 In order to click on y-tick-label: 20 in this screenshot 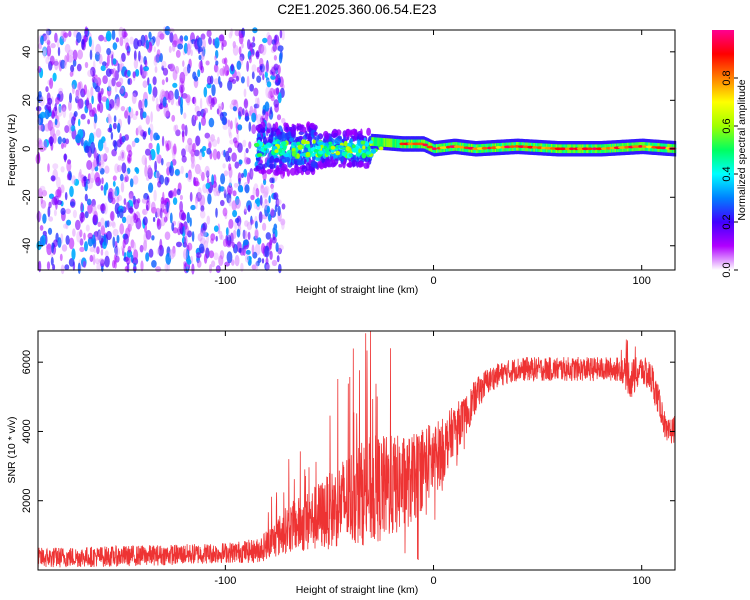, I will do `click(27, 100)`.